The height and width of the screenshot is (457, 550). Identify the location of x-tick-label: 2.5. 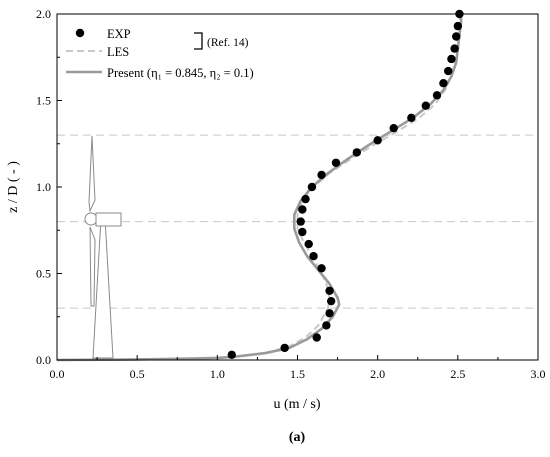
(457, 374).